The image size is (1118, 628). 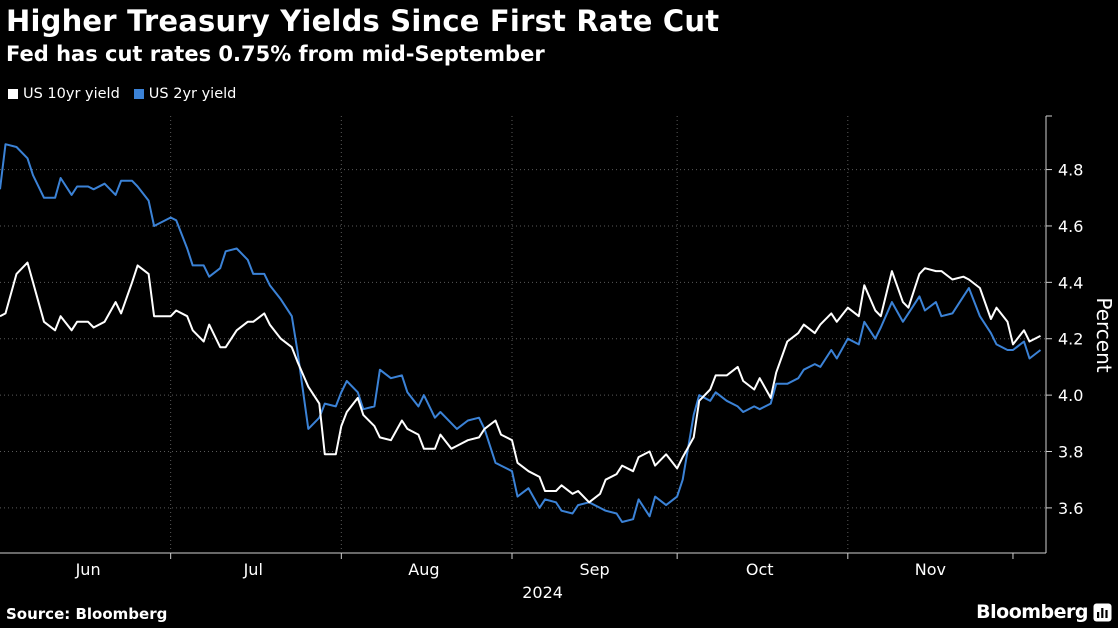 What do you see at coordinates (87, 614) in the screenshot?
I see `source-note: Source: Bloomberg` at bounding box center [87, 614].